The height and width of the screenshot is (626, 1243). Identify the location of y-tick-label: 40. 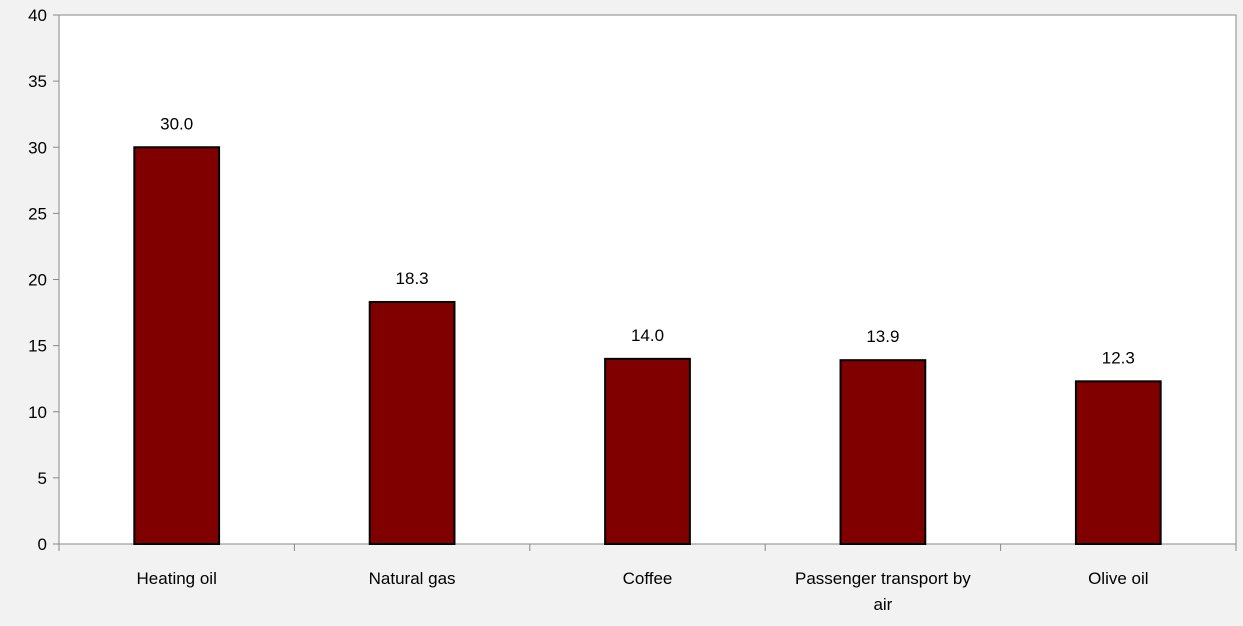
(37, 15).